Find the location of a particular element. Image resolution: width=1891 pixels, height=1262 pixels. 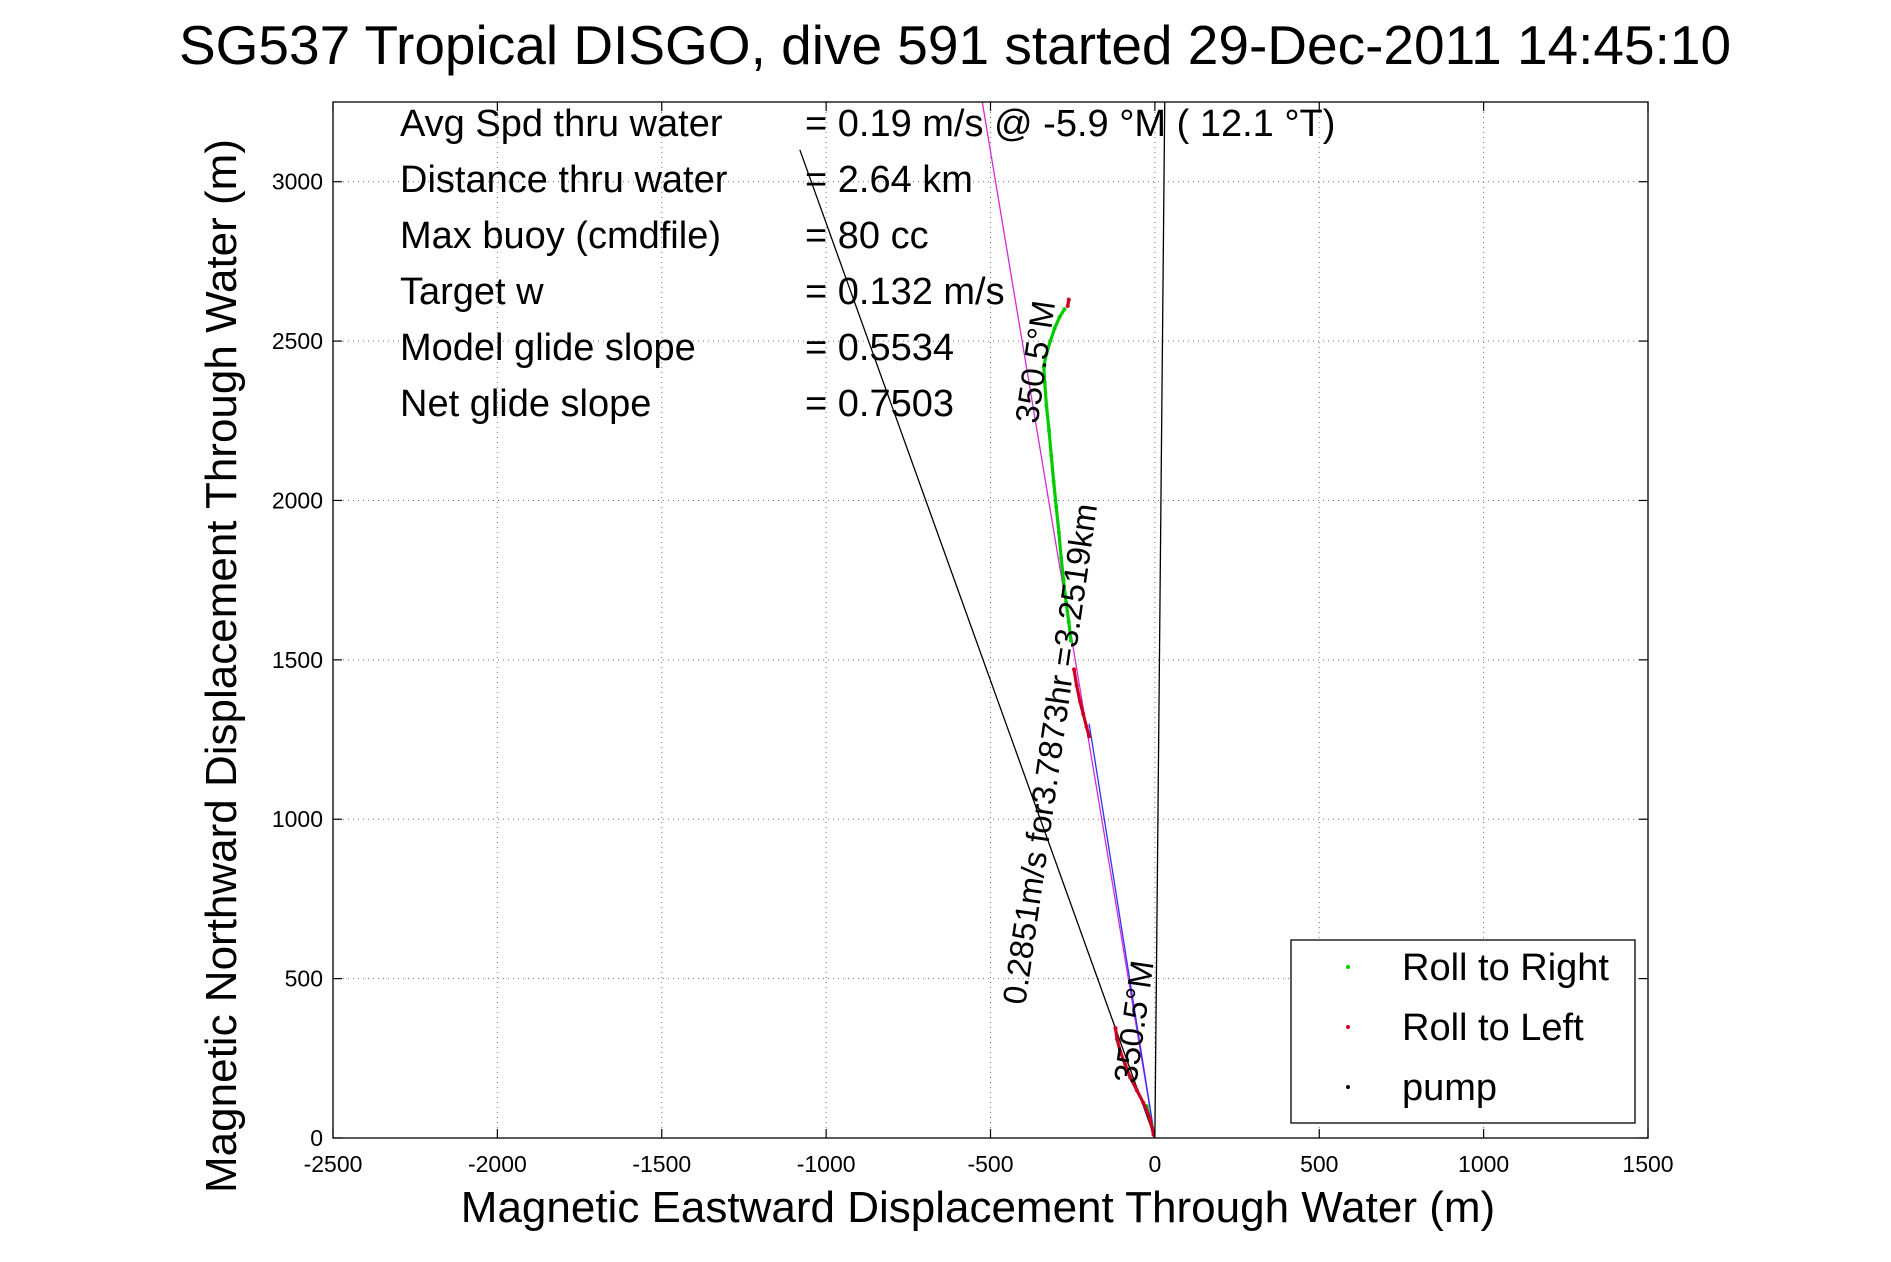

legend-box is located at coordinates (1463, 1031).